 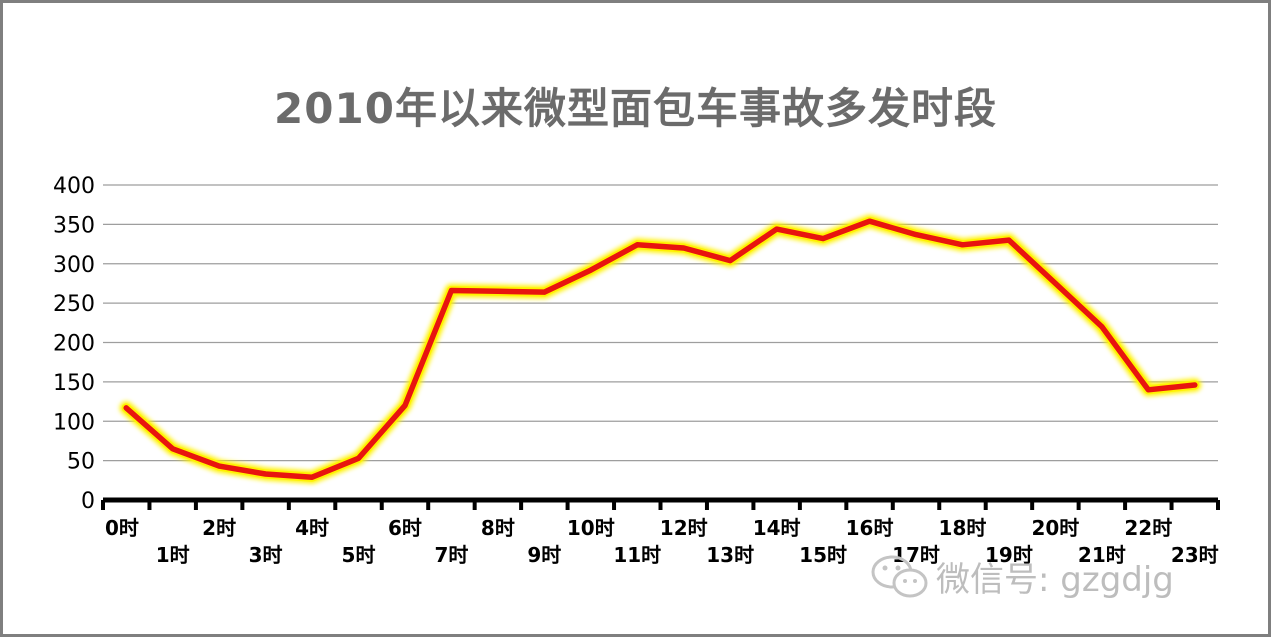 I want to click on y-tick-label: 50, so click(x=81, y=462).